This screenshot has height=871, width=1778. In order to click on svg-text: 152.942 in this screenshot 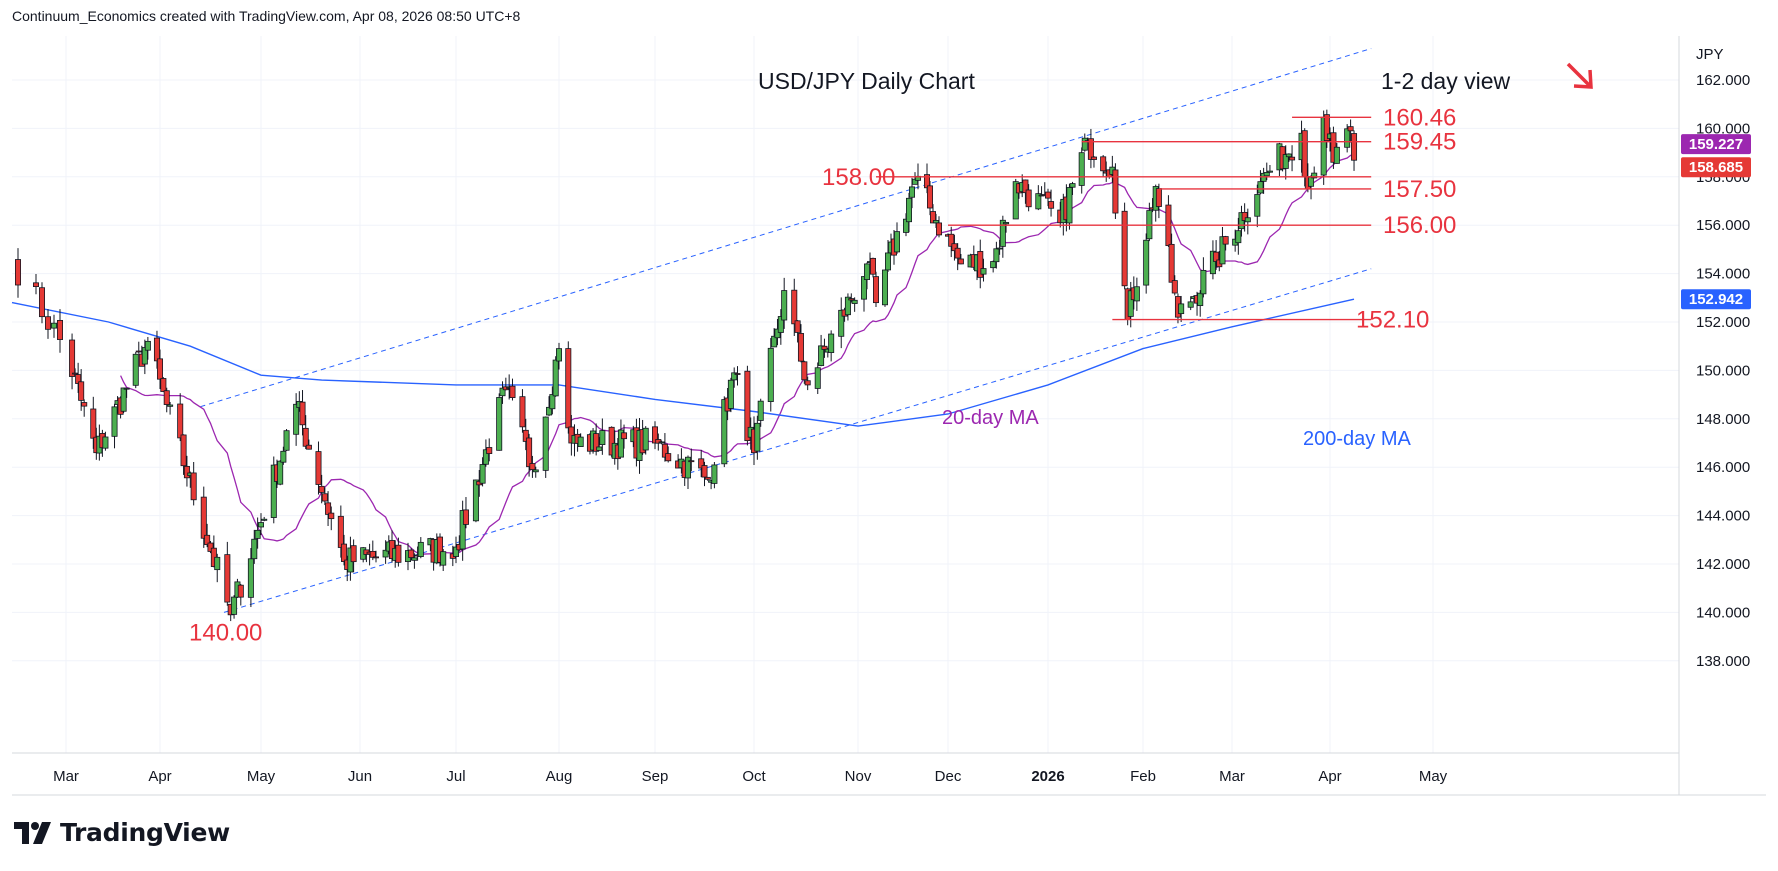, I will do `click(1716, 299)`.